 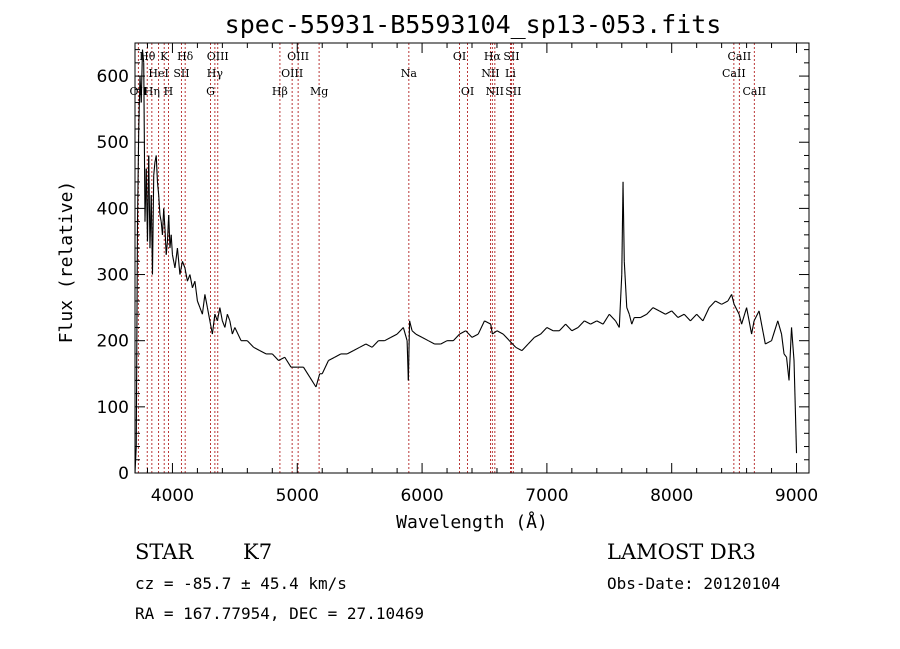 I want to click on redshift-info: cz = -85.7 ± 45.4 km/s, so click(x=241, y=583).